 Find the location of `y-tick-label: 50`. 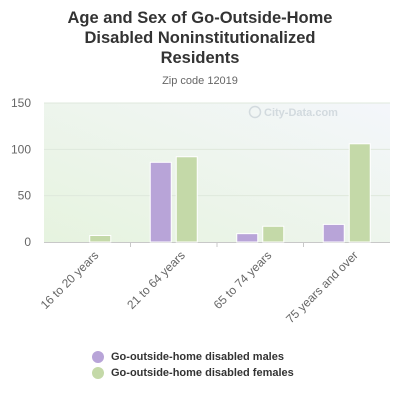

y-tick-label: 50 is located at coordinates (25, 196).